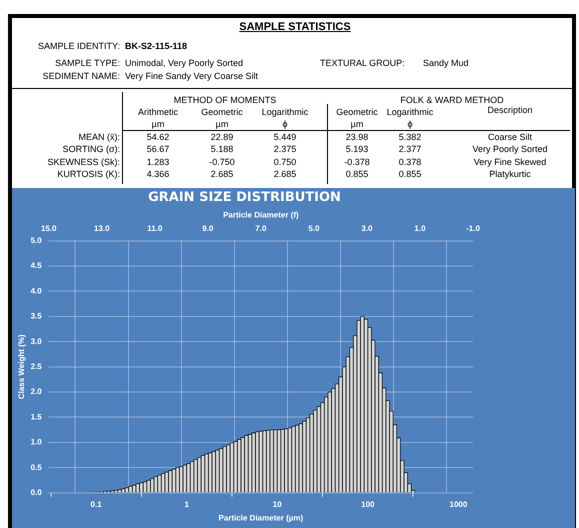 The image size is (579, 528). I want to click on x2-tick-label: 11.0, so click(155, 229).